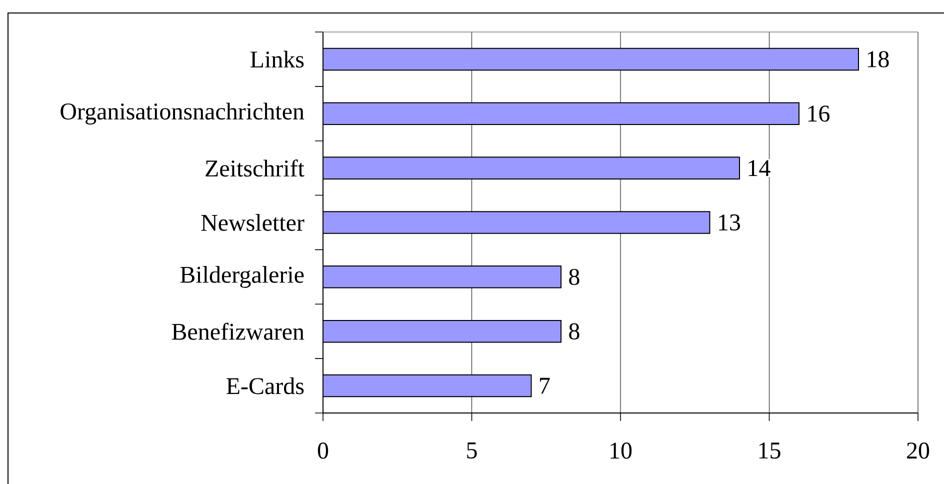  Describe the element at coordinates (238, 331) in the screenshot. I see `y-tick-label: Benefizwaren` at that location.